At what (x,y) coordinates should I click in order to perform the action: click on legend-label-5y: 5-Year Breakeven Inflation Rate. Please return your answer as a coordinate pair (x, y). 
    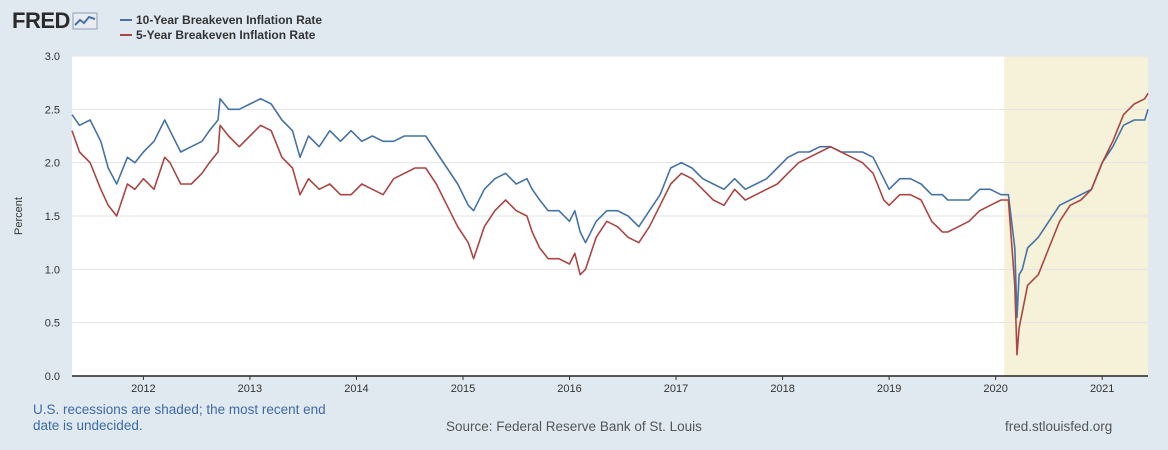
    Looking at the image, I should click on (226, 34).